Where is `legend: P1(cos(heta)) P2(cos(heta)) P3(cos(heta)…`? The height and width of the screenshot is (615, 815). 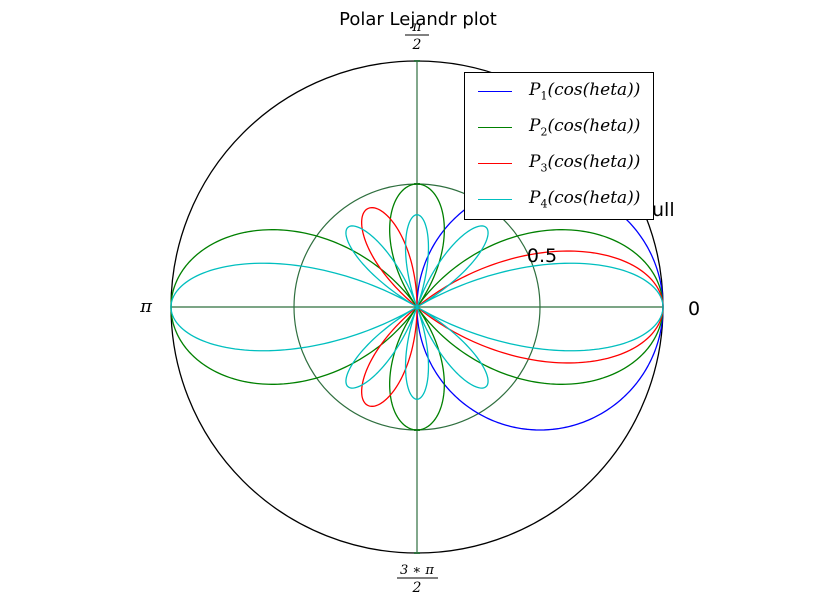 legend: P1(cos(heta)) P2(cos(heta)) P3(cos(heta)… is located at coordinates (559, 146).